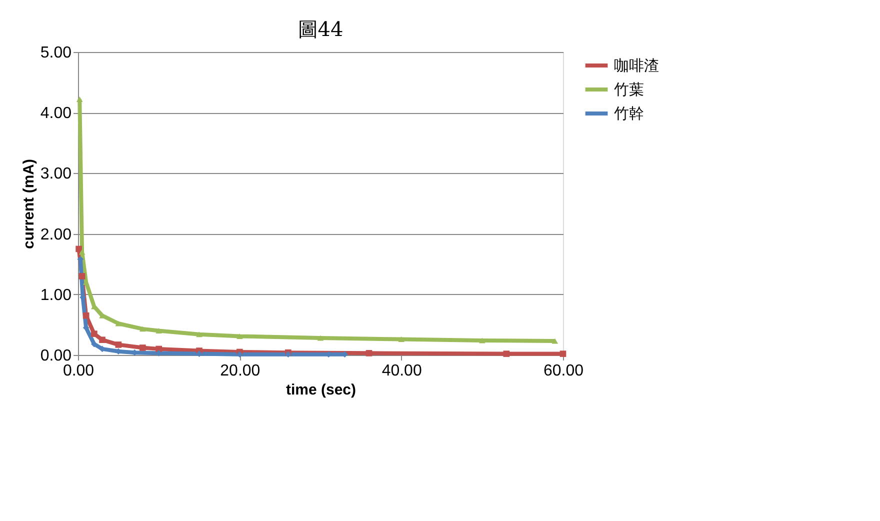 The image size is (880, 521). I want to click on y-tick-label: 2.00, so click(56, 235).